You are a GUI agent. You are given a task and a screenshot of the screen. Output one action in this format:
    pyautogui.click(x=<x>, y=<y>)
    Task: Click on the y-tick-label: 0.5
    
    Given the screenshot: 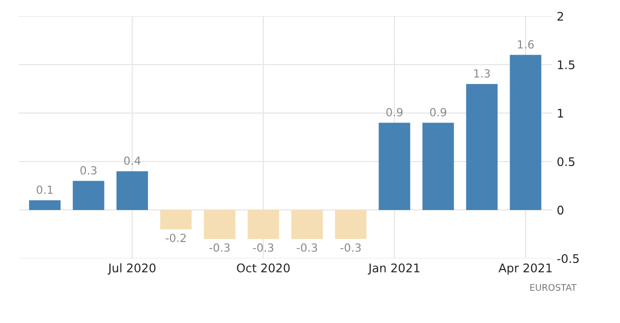 What is the action you would take?
    pyautogui.click(x=565, y=161)
    